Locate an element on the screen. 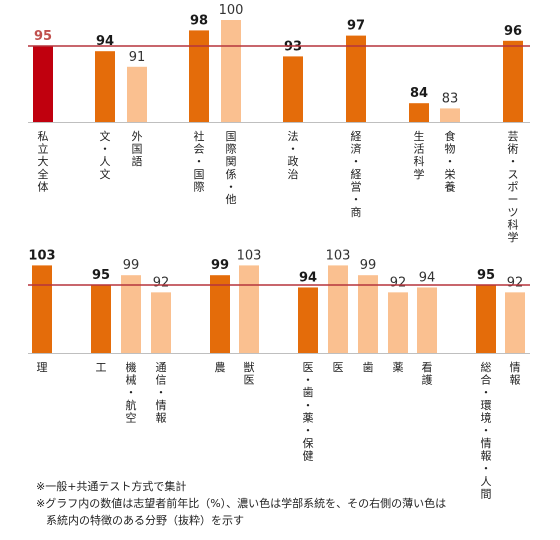  bar-理 is located at coordinates (42, 309).